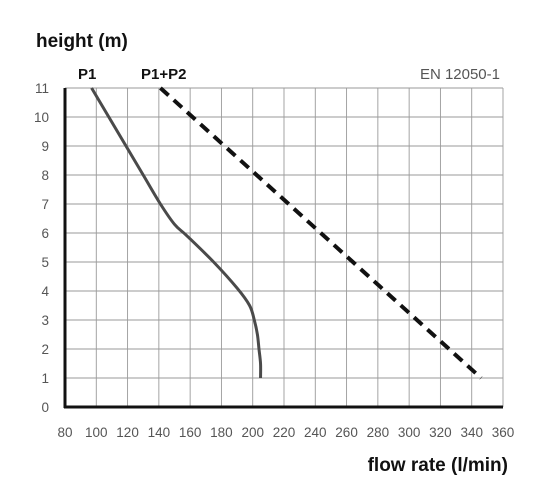 Image resolution: width=548 pixels, height=483 pixels. What do you see at coordinates (64, 432) in the screenshot?
I see `x-tick-label-80: 80` at bounding box center [64, 432].